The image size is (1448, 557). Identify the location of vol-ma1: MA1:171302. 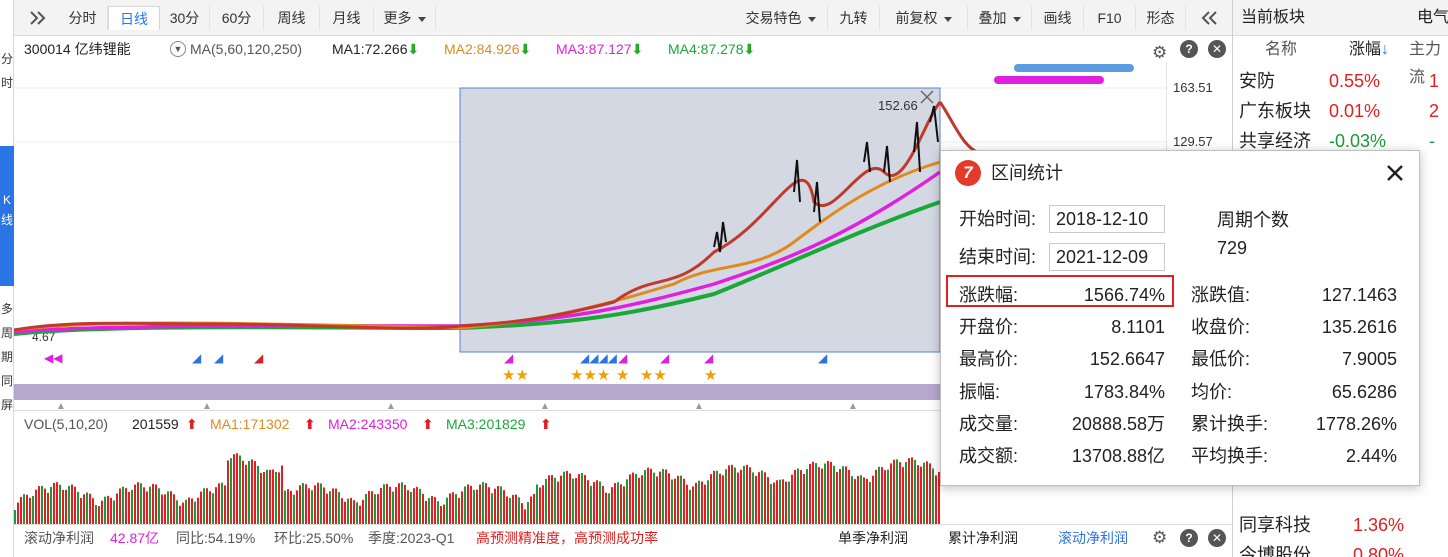
(250, 424).